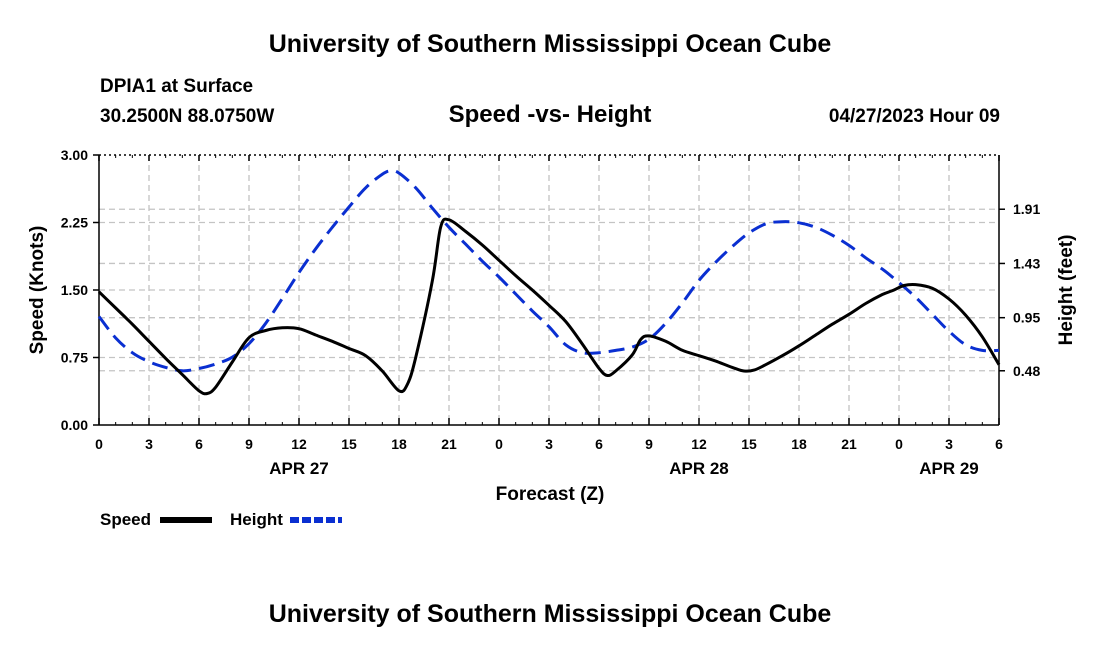 This screenshot has height=650, width=1100. What do you see at coordinates (1026, 371) in the screenshot?
I see `y-right-tick-label: 0.48` at bounding box center [1026, 371].